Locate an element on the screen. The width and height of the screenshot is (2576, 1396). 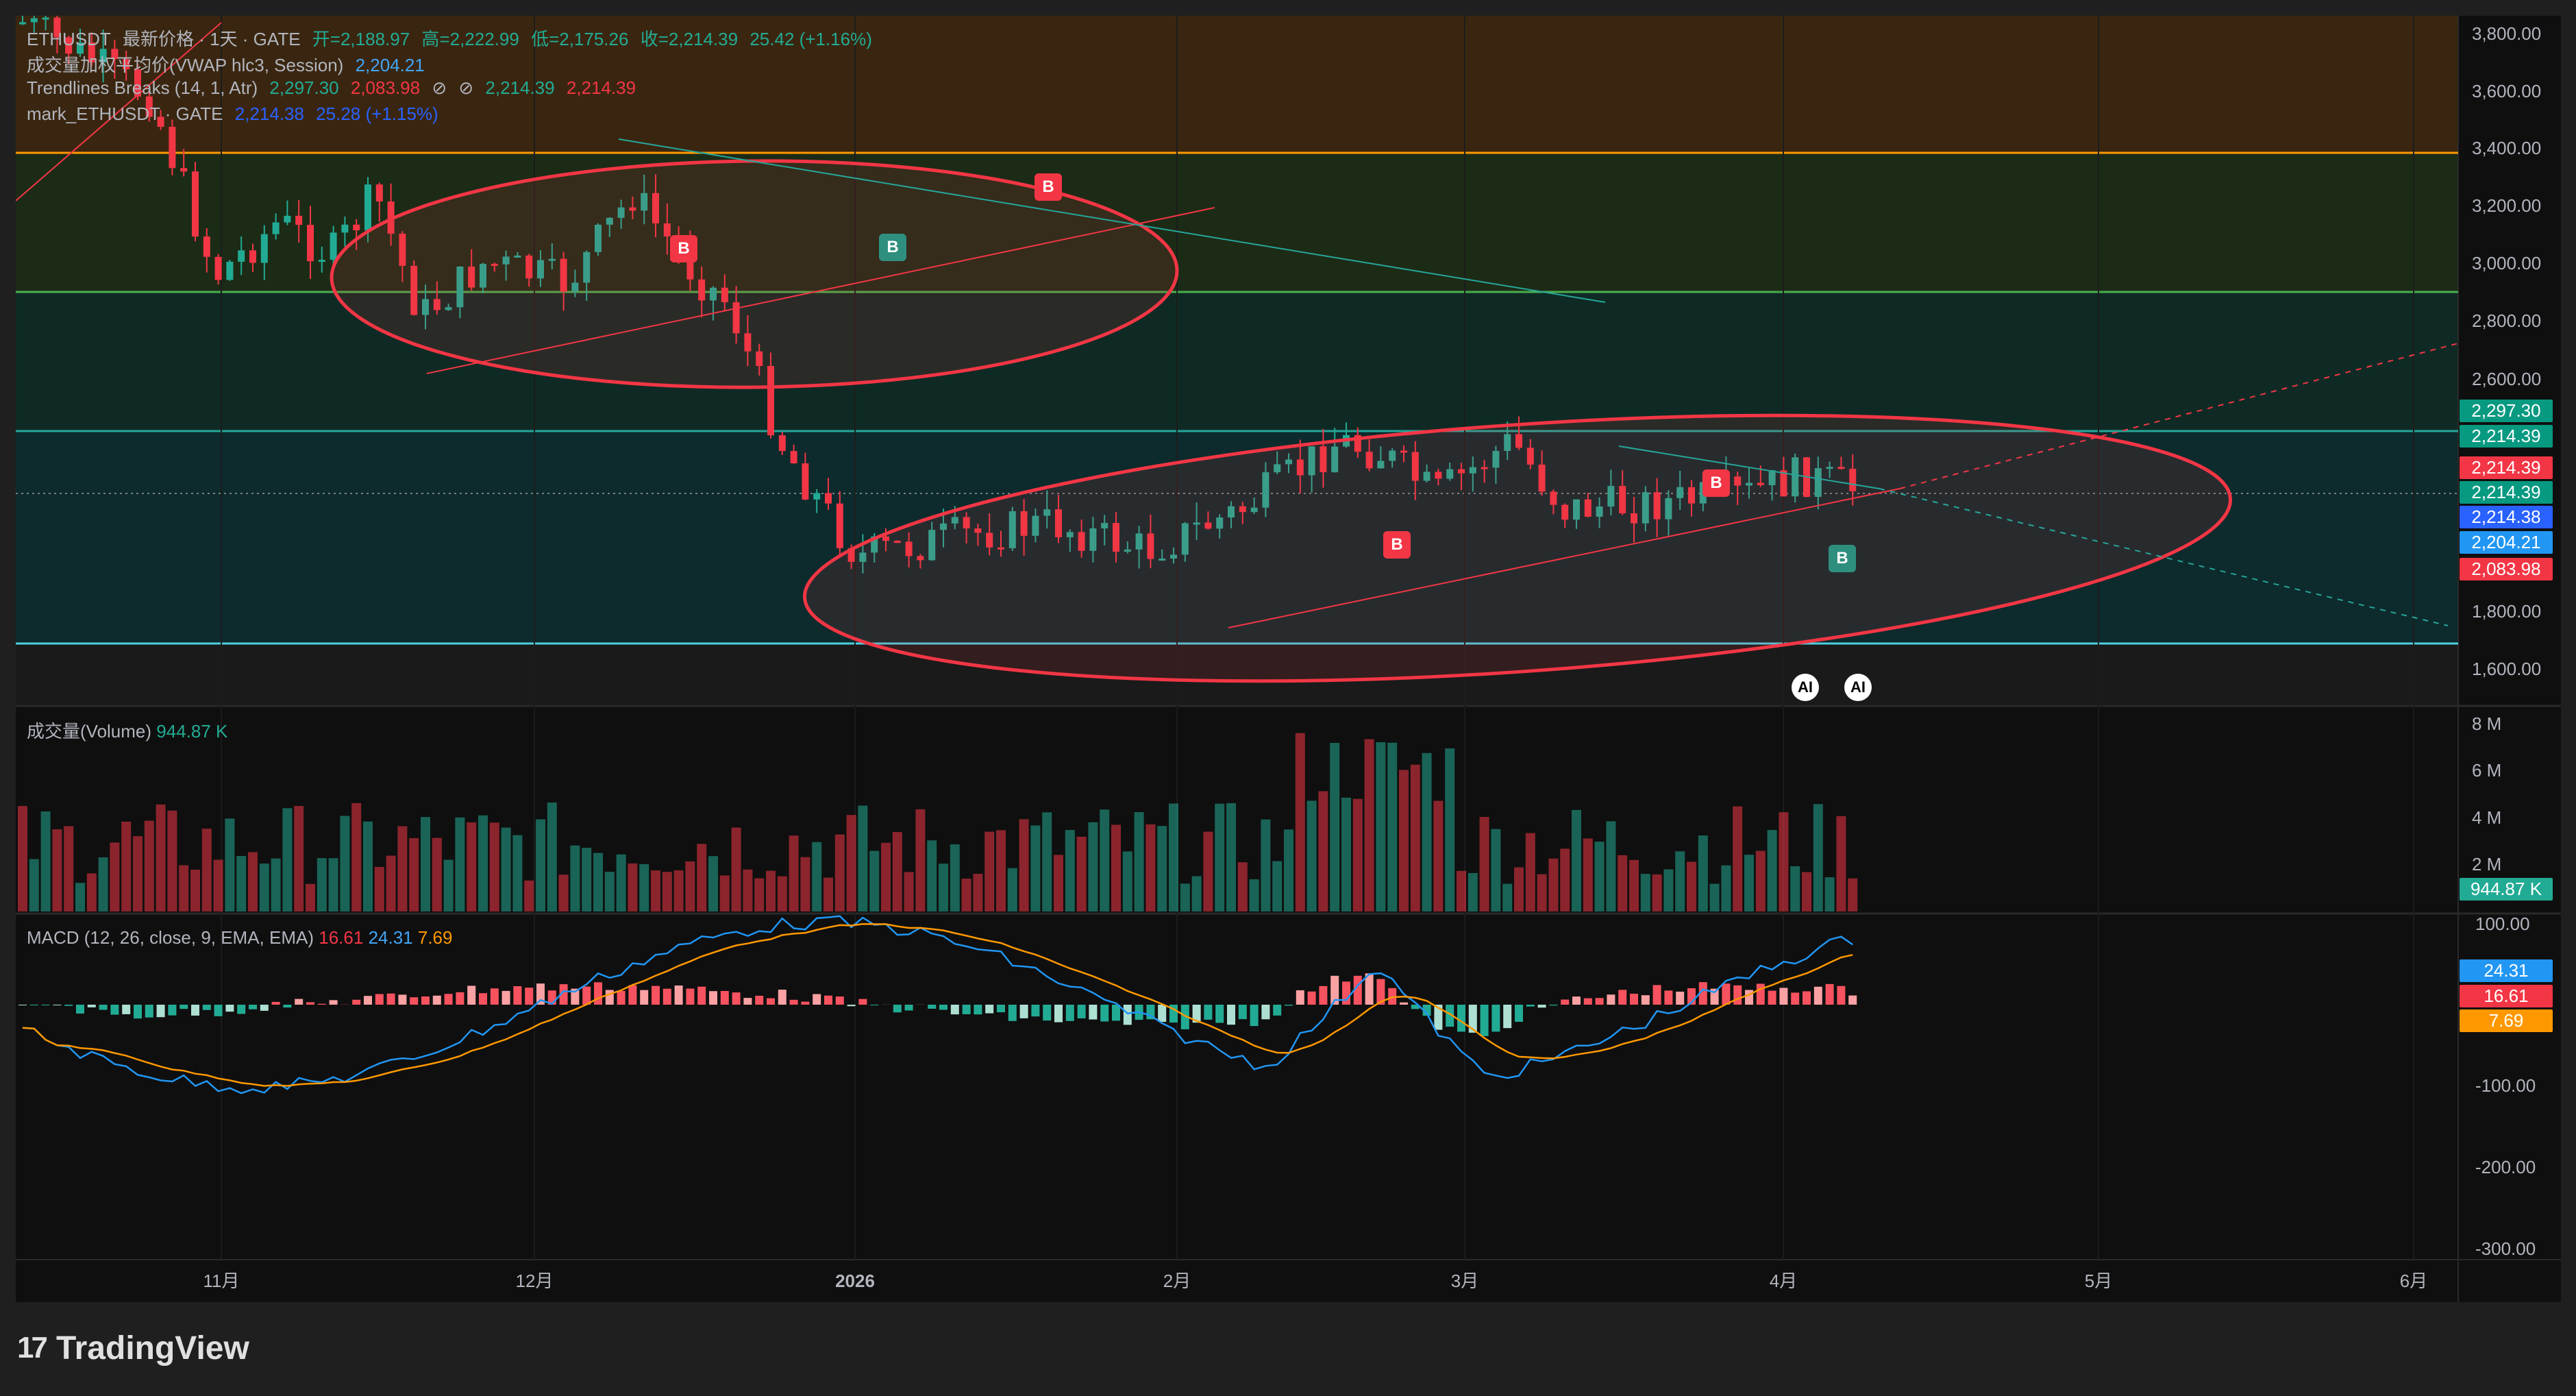
trendline is located at coordinates (1112, 220).